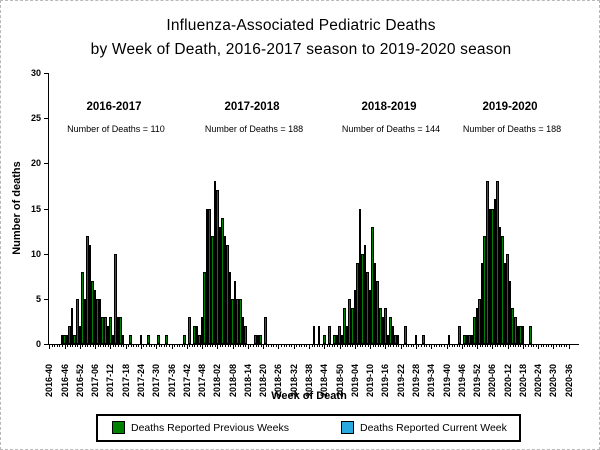 The width and height of the screenshot is (600, 450). Describe the element at coordinates (507, 380) in the screenshot. I see `x-axis-tick-label: 2020-12` at that location.